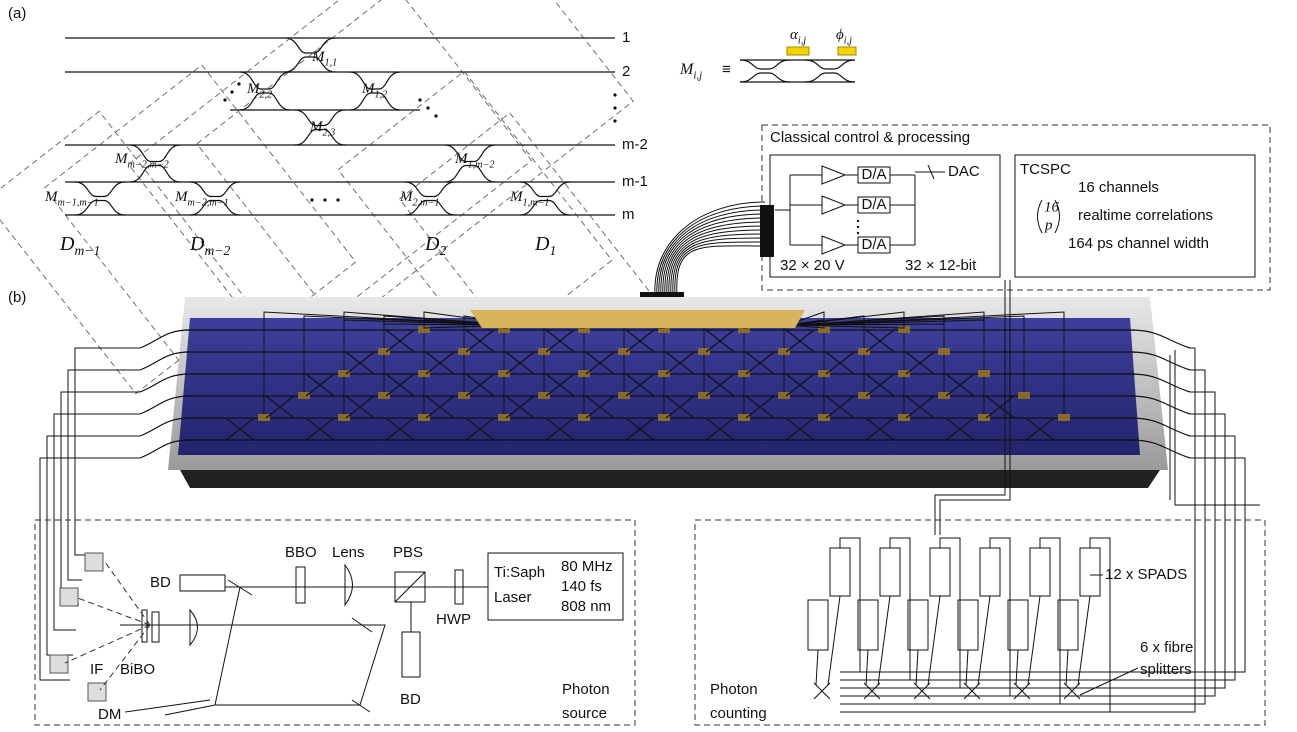  Describe the element at coordinates (300, 585) in the screenshot. I see `crystal` at that location.